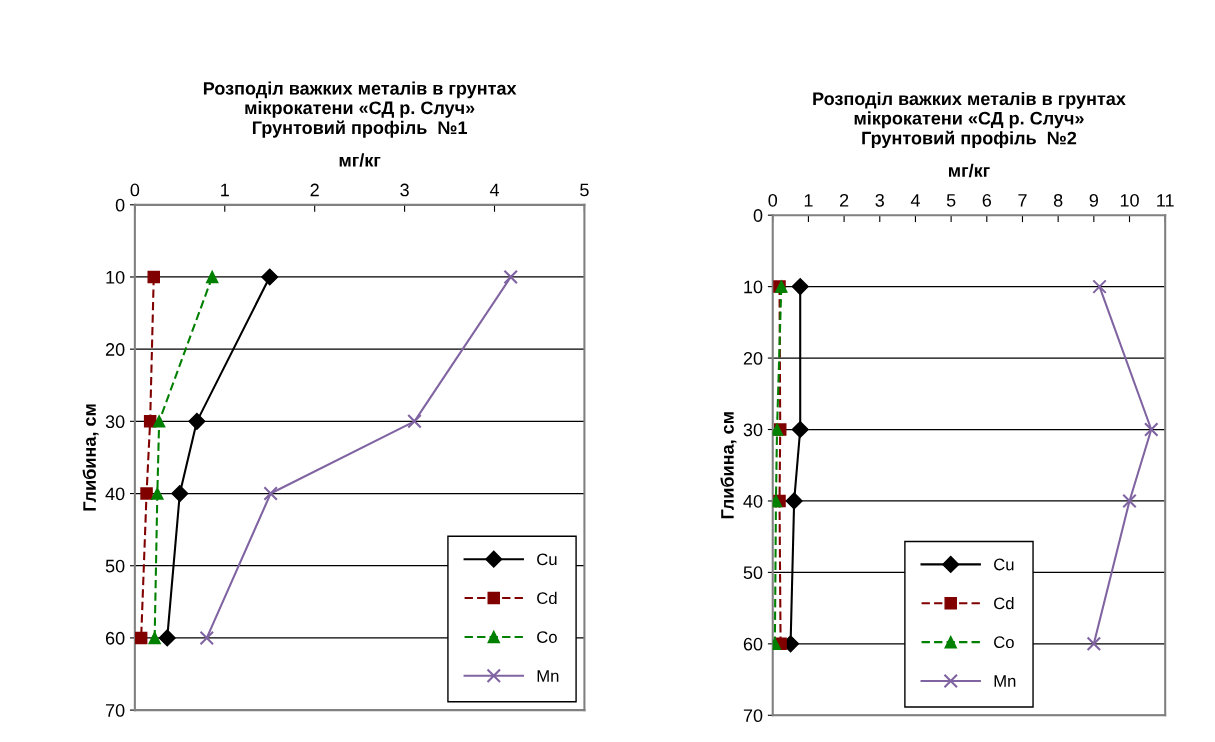  I want to click on chart-title: Розподіл важких металів в грунтах мікрокатени «СД р. Случ» Грунтовий профіль №1, so click(360, 109).